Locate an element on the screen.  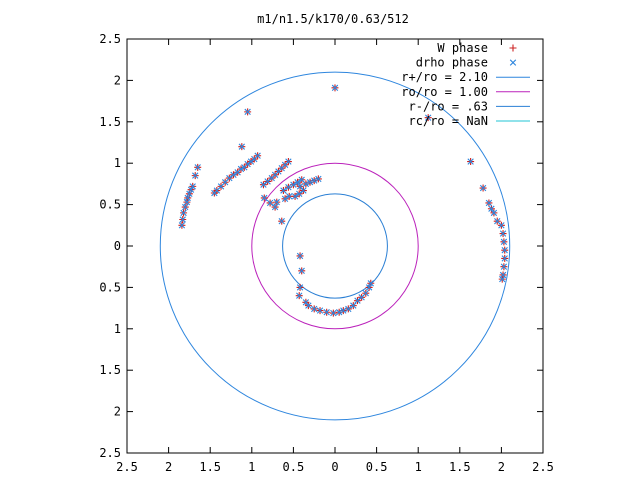
legend-label-w-phase: W phase is located at coordinates (462, 48).